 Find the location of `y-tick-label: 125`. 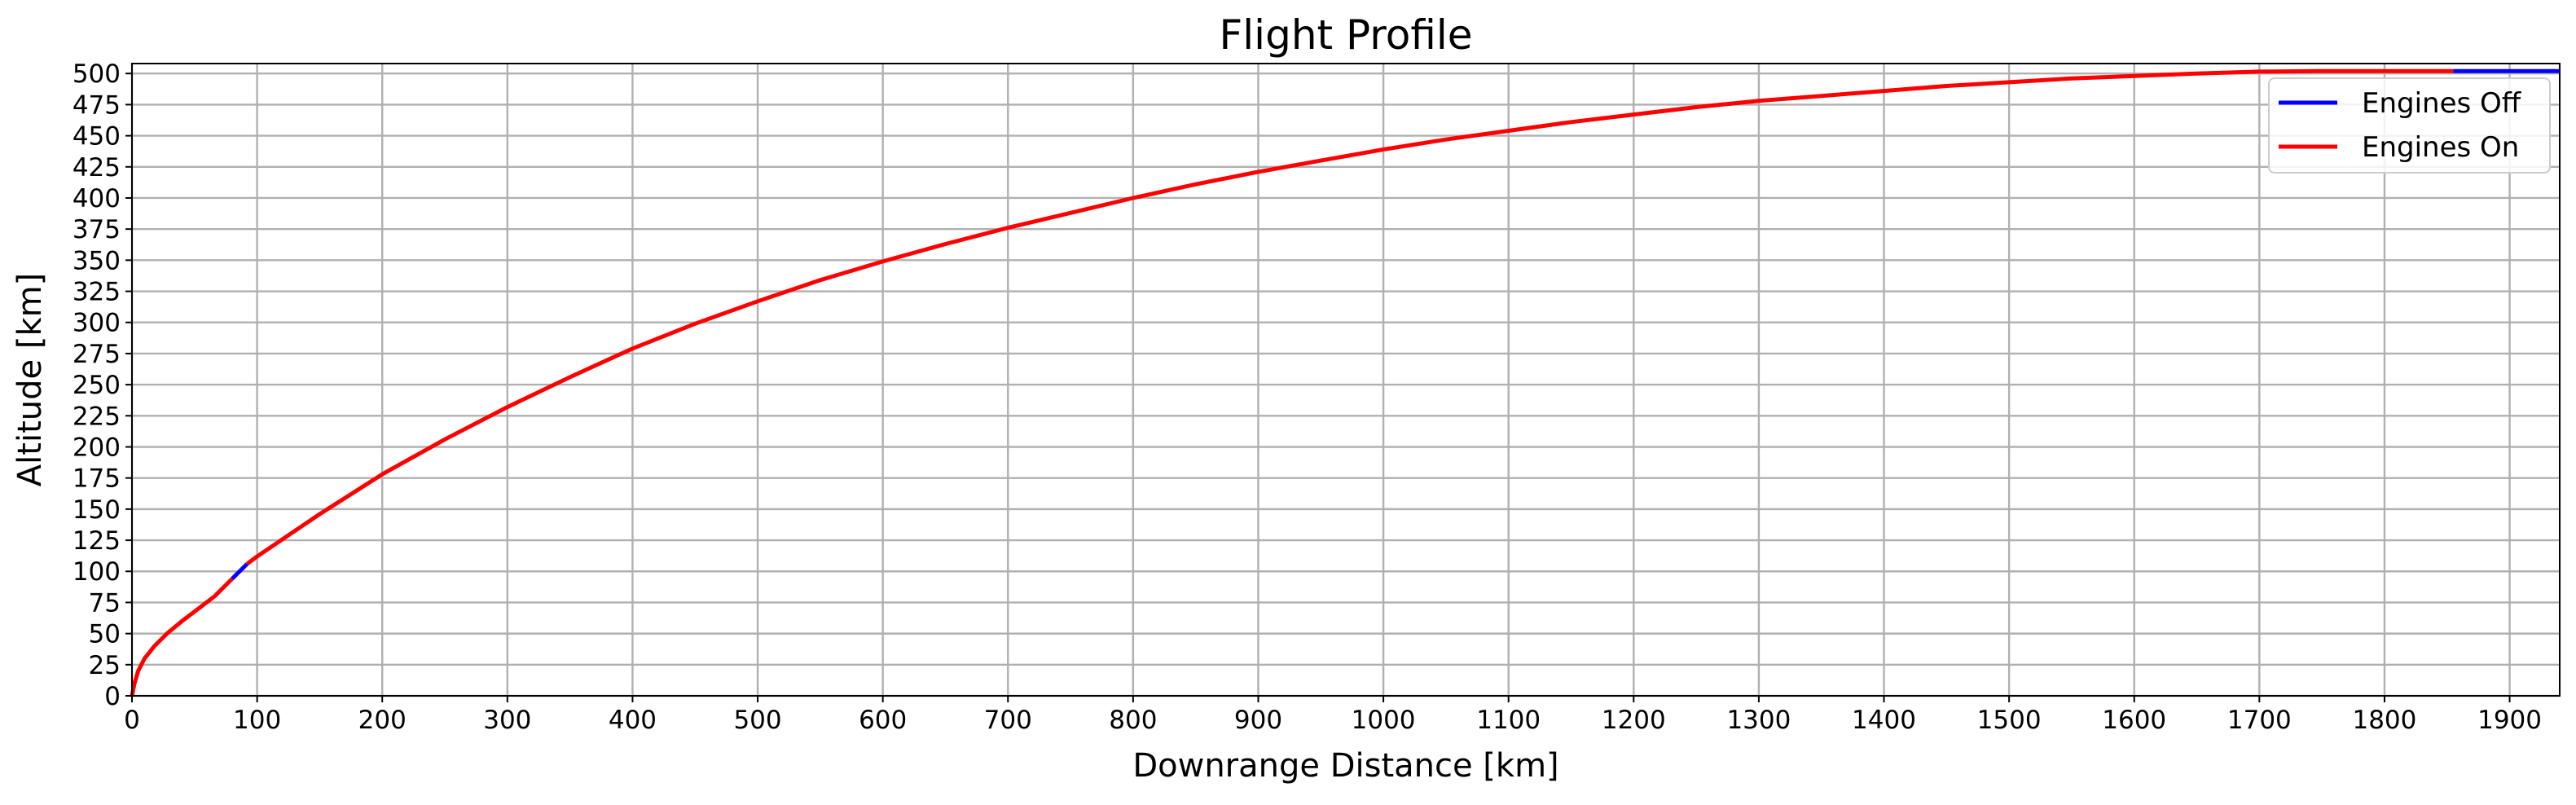

y-tick-label: 125 is located at coordinates (97, 541).